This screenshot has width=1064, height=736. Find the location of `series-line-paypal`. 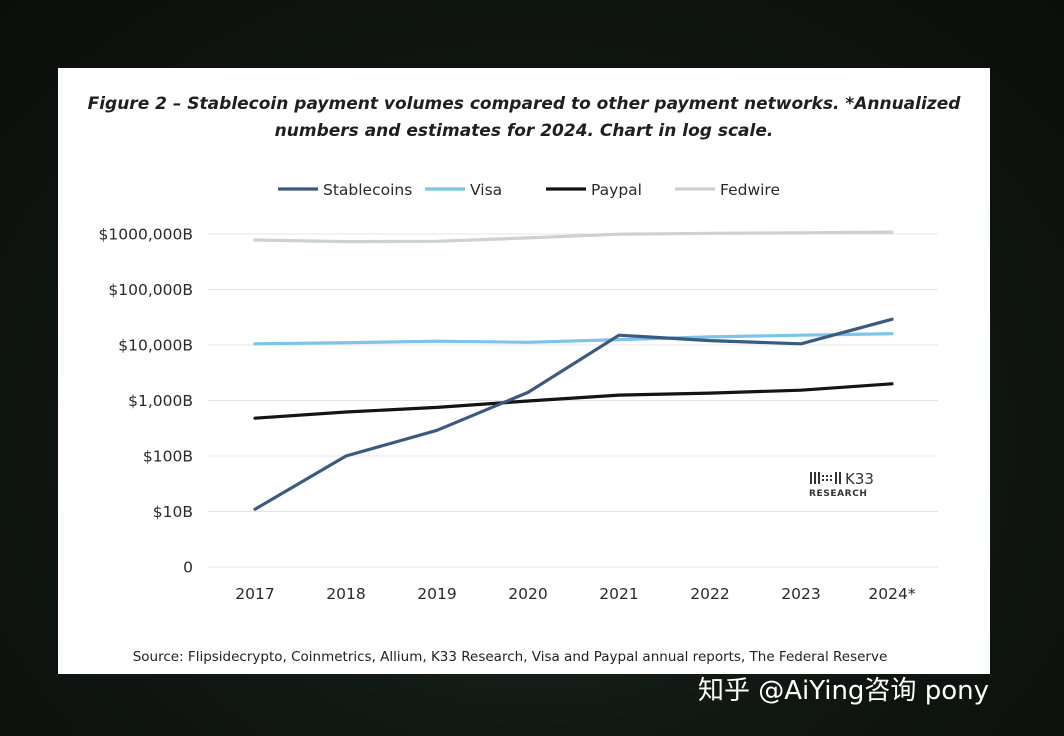

series-line-paypal is located at coordinates (573, 401).